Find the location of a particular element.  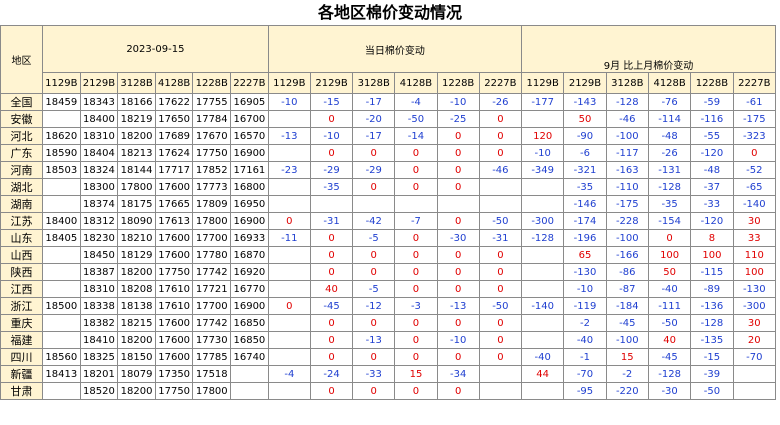

change-cell: -114 is located at coordinates (669, 119).